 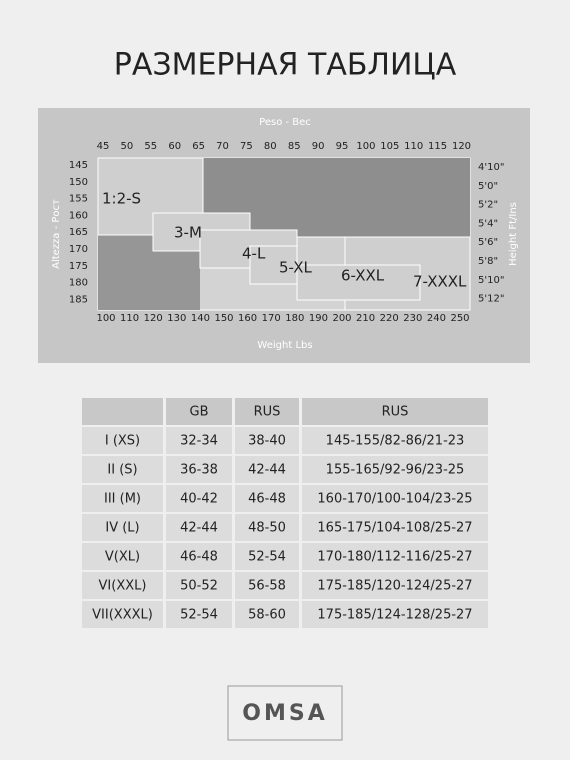 I want to click on cell-text: 52-54, so click(x=199, y=615).